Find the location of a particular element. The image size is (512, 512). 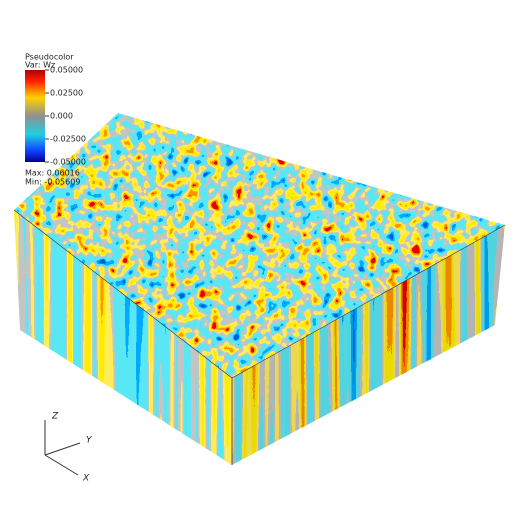

colorbar-ticks: 0.05000 0.02500 0.000 -0.02500 -0.05000 is located at coordinates (65, 116).